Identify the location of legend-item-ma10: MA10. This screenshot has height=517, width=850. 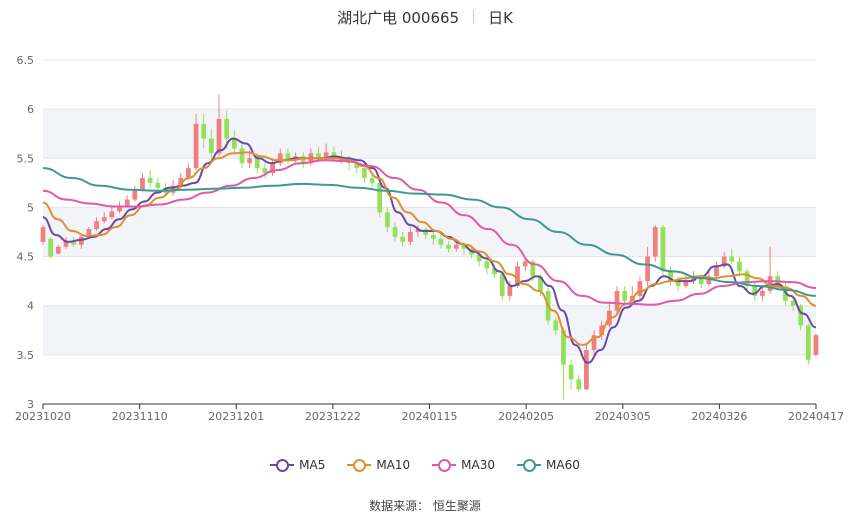
(378, 465).